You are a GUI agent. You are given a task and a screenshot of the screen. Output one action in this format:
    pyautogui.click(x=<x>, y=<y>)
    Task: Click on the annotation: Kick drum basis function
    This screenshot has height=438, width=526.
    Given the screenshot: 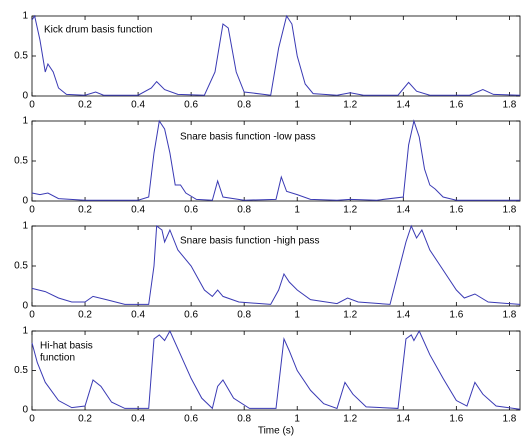 What is the action you would take?
    pyautogui.click(x=98, y=30)
    